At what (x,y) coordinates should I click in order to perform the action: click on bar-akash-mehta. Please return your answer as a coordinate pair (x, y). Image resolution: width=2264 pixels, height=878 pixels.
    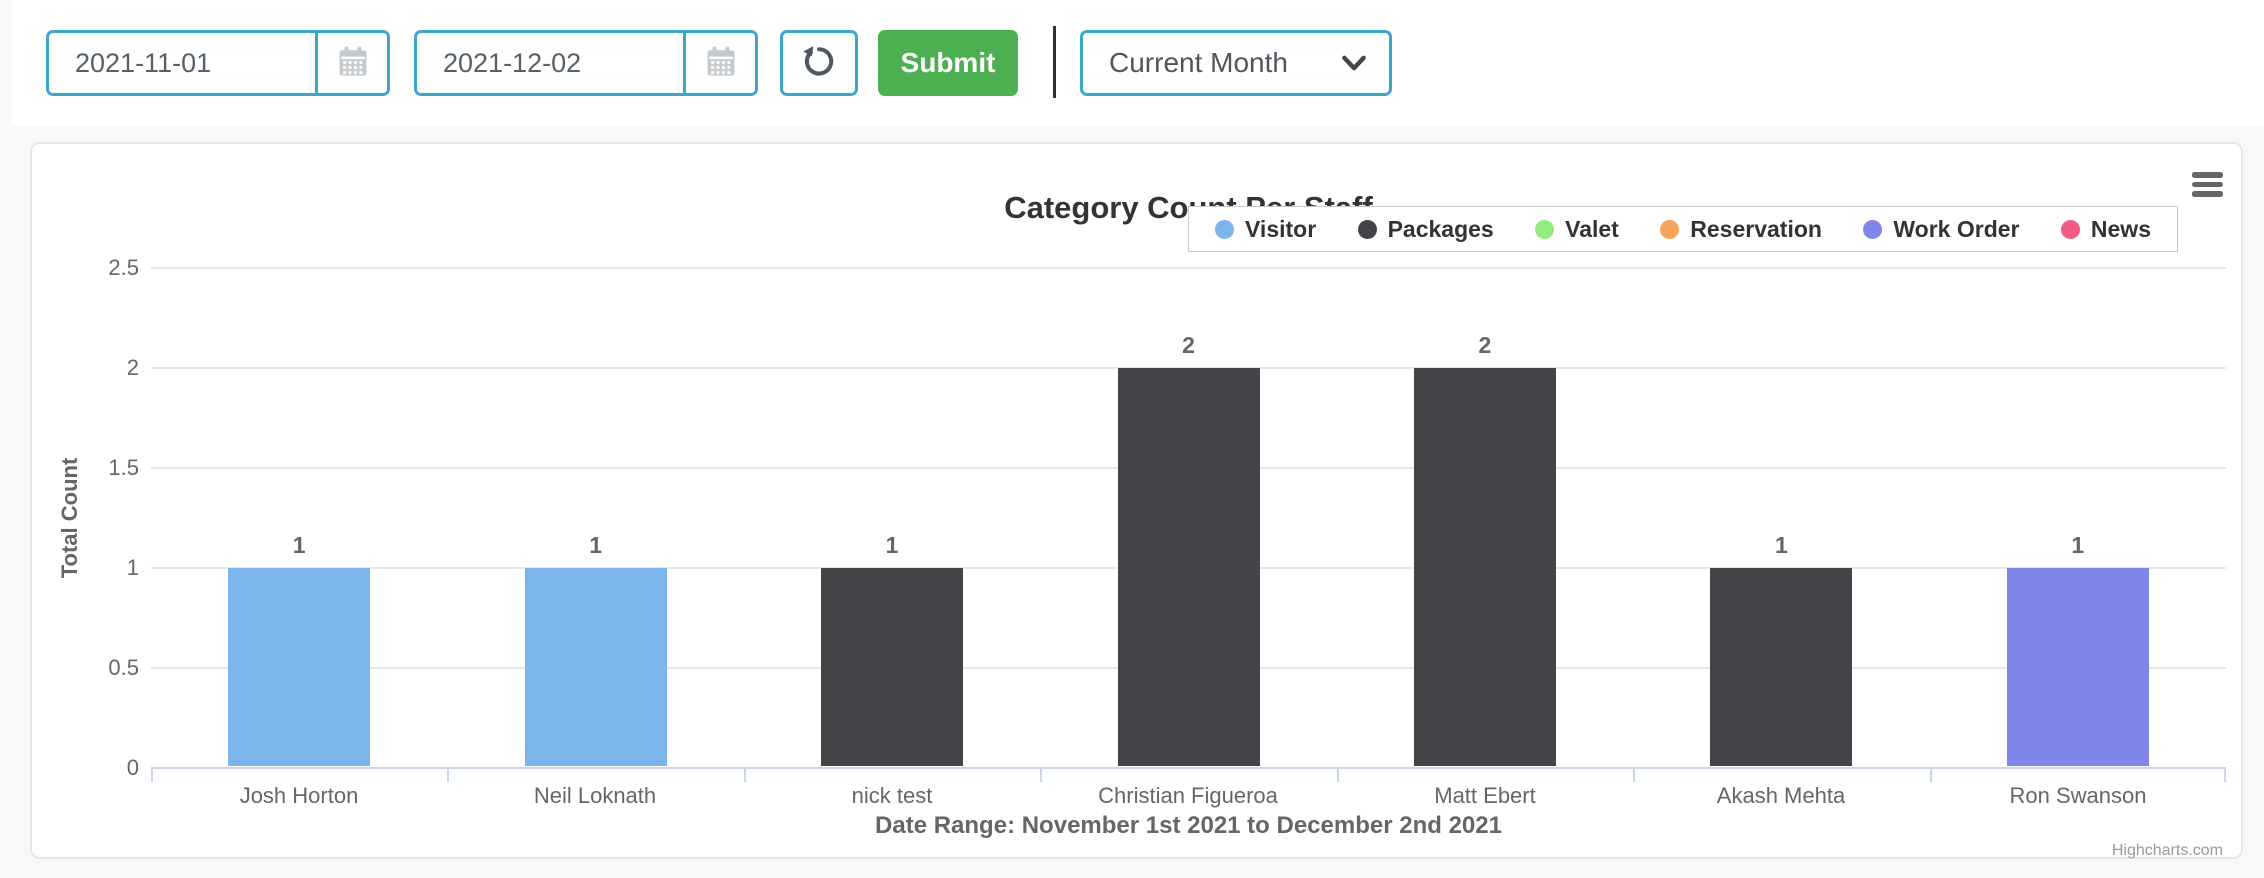
    Looking at the image, I should click on (1781, 667).